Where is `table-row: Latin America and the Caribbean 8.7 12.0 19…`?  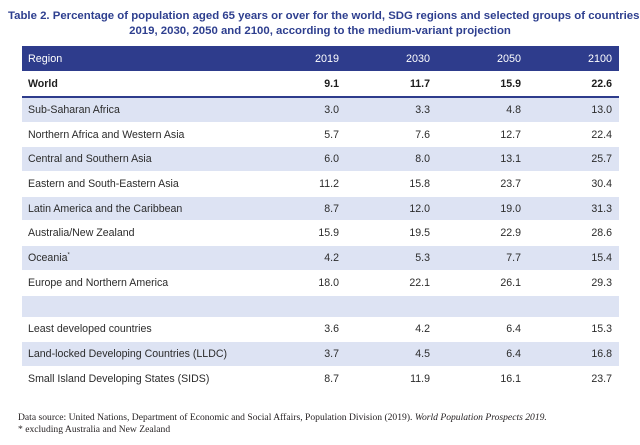
table-row: Latin America and the Caribbean 8.7 12.0 19… is located at coordinates (320, 209).